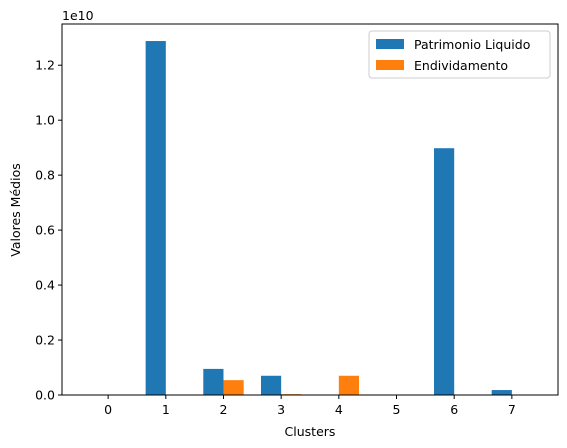 The image size is (567, 448). What do you see at coordinates (512, 409) in the screenshot?
I see `x-tick-label-7: 7` at bounding box center [512, 409].